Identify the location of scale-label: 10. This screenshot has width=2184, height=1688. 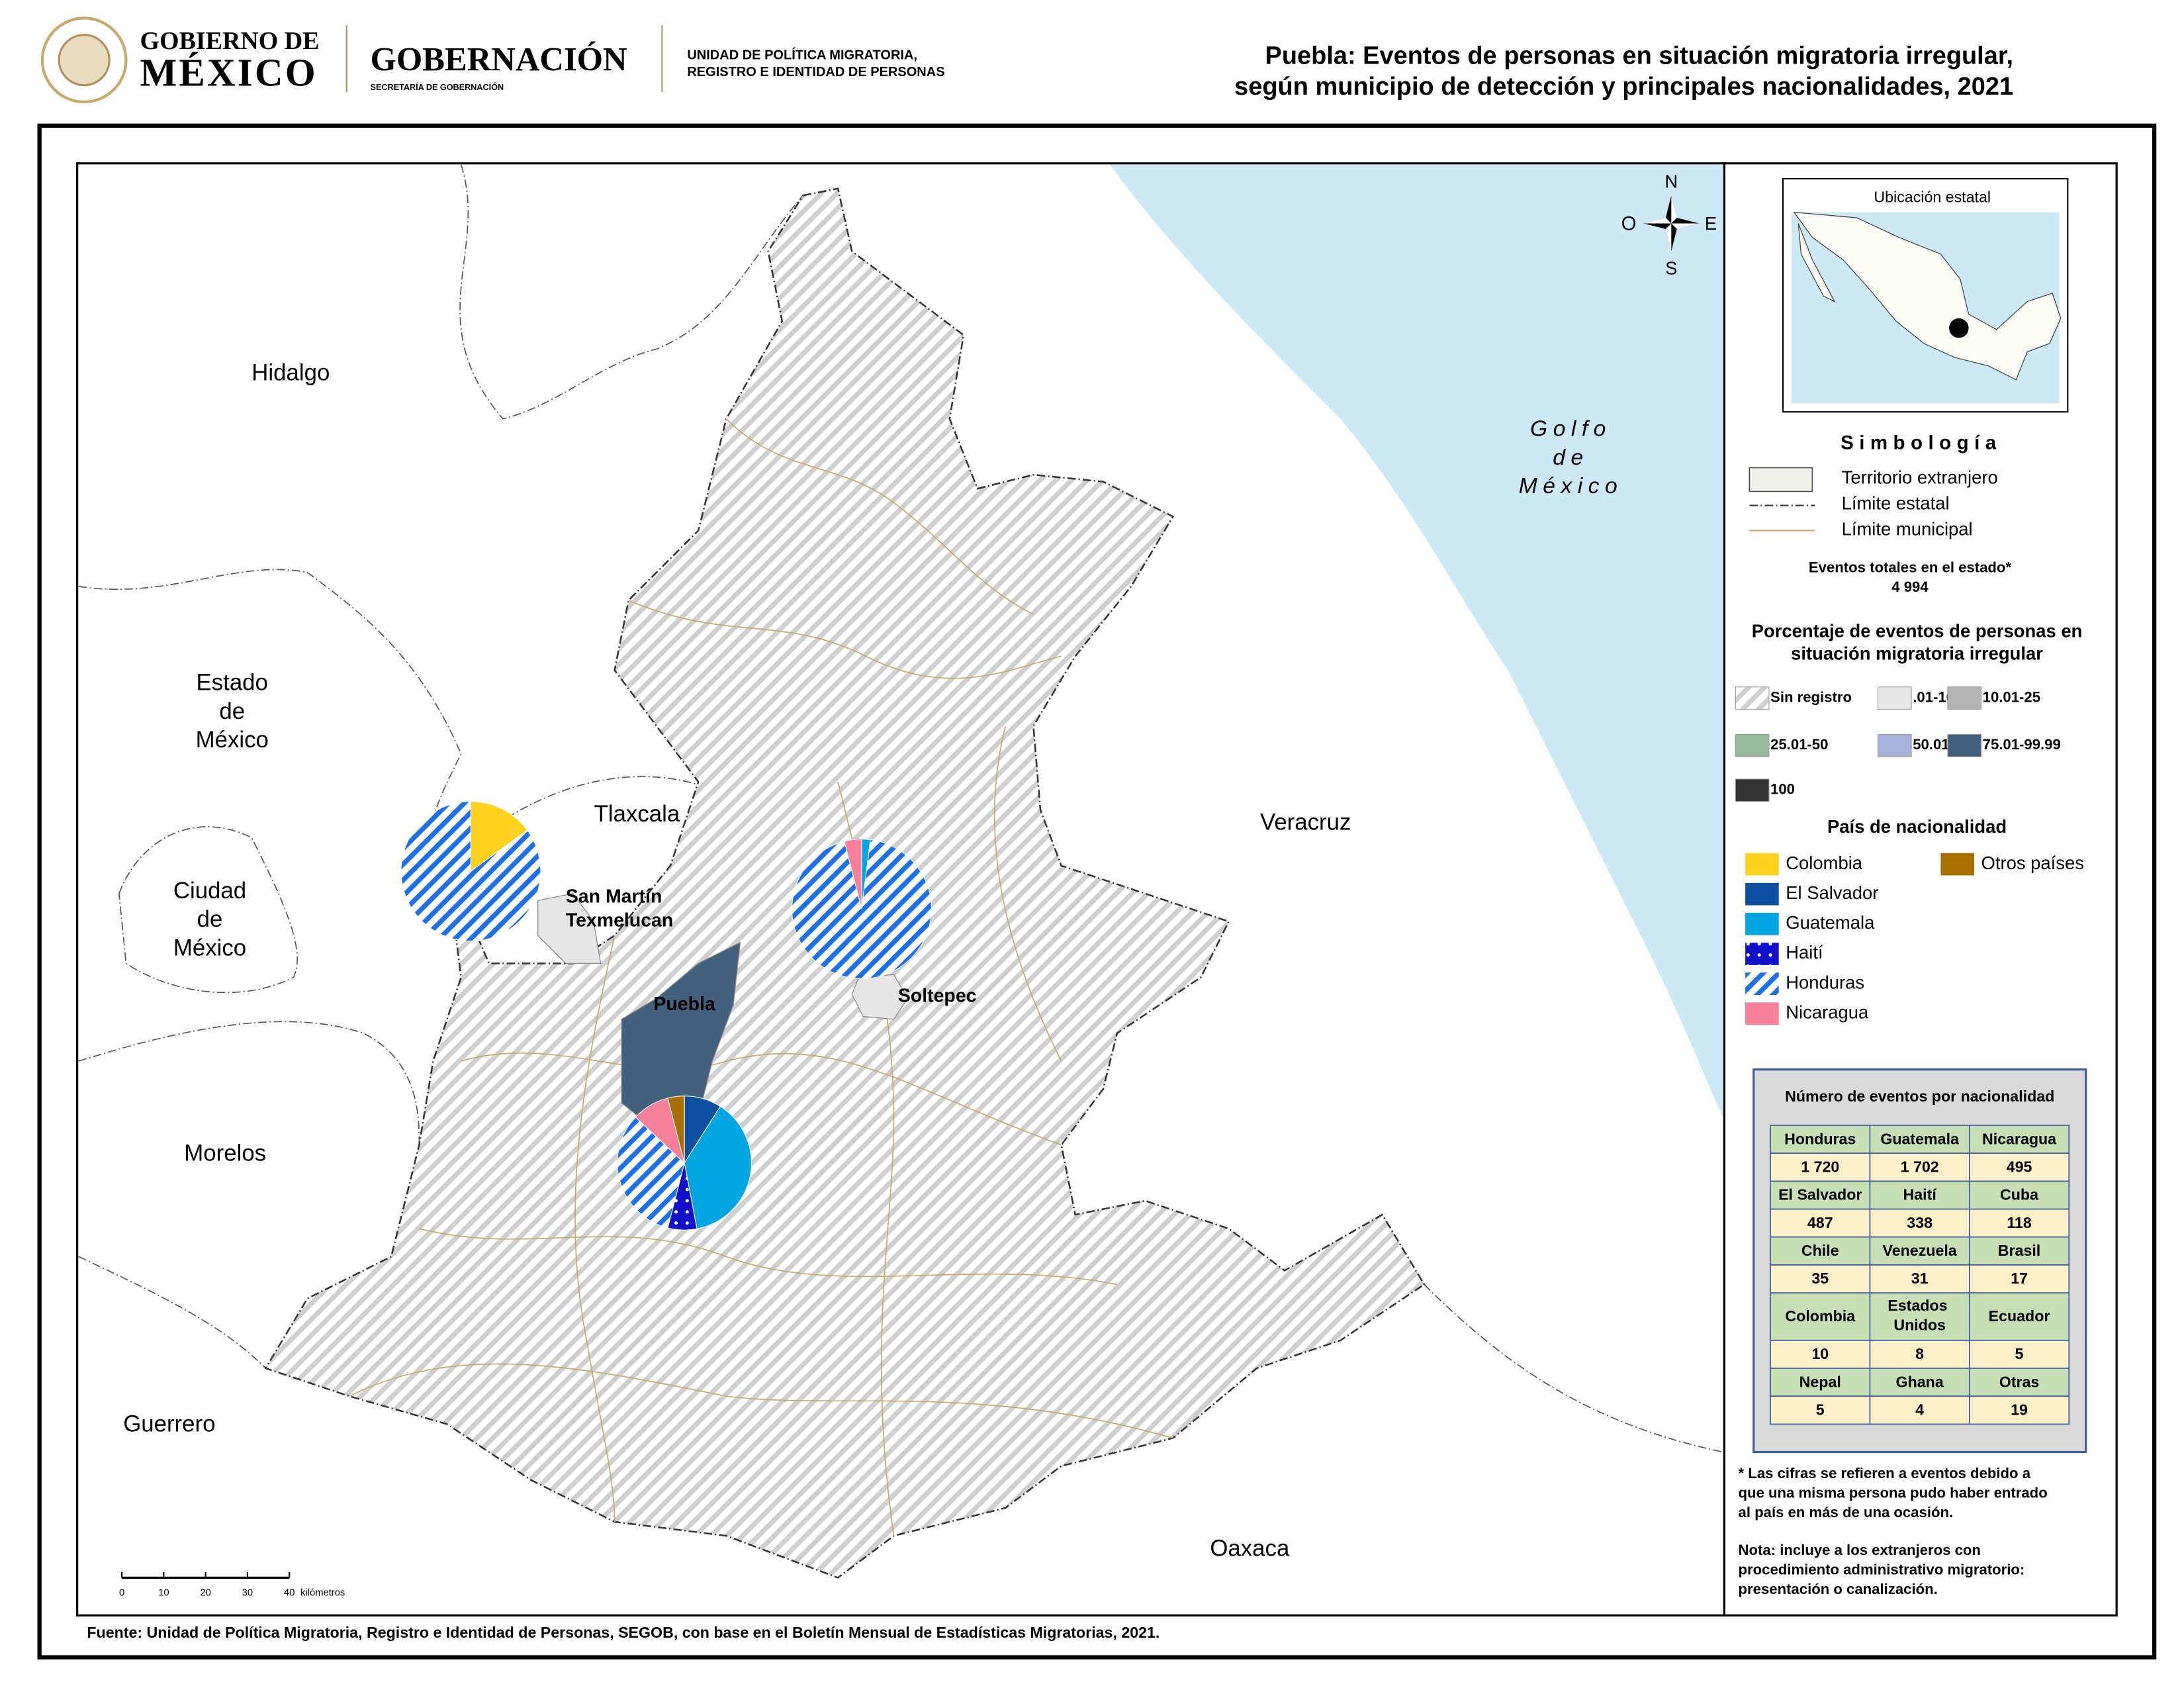
(163, 1592).